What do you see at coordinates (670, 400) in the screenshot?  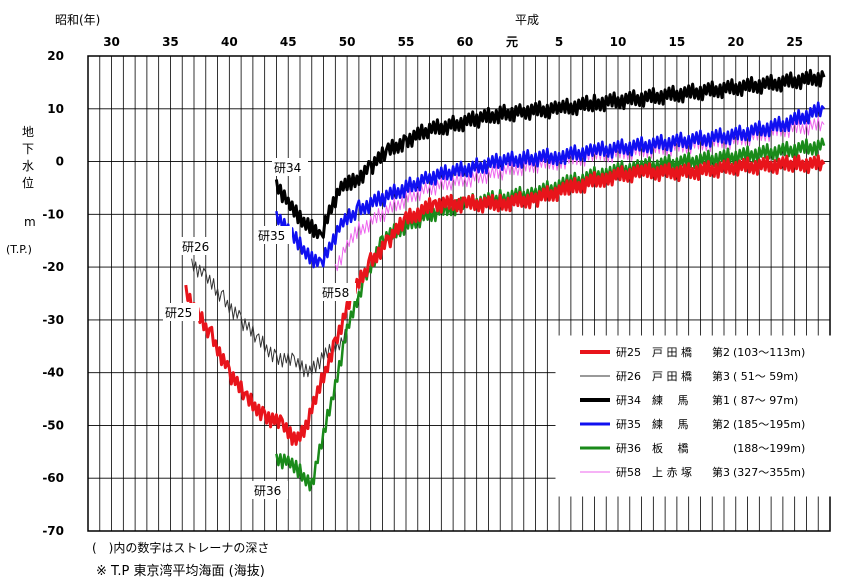 I see `legend-place-s34: 練 馬` at bounding box center [670, 400].